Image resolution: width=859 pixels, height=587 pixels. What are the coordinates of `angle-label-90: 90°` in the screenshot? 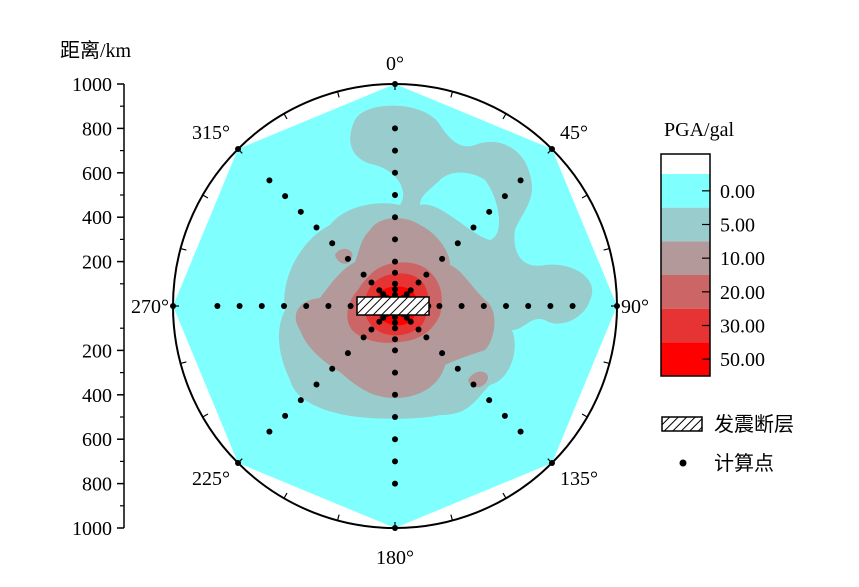 It's located at (635, 307).